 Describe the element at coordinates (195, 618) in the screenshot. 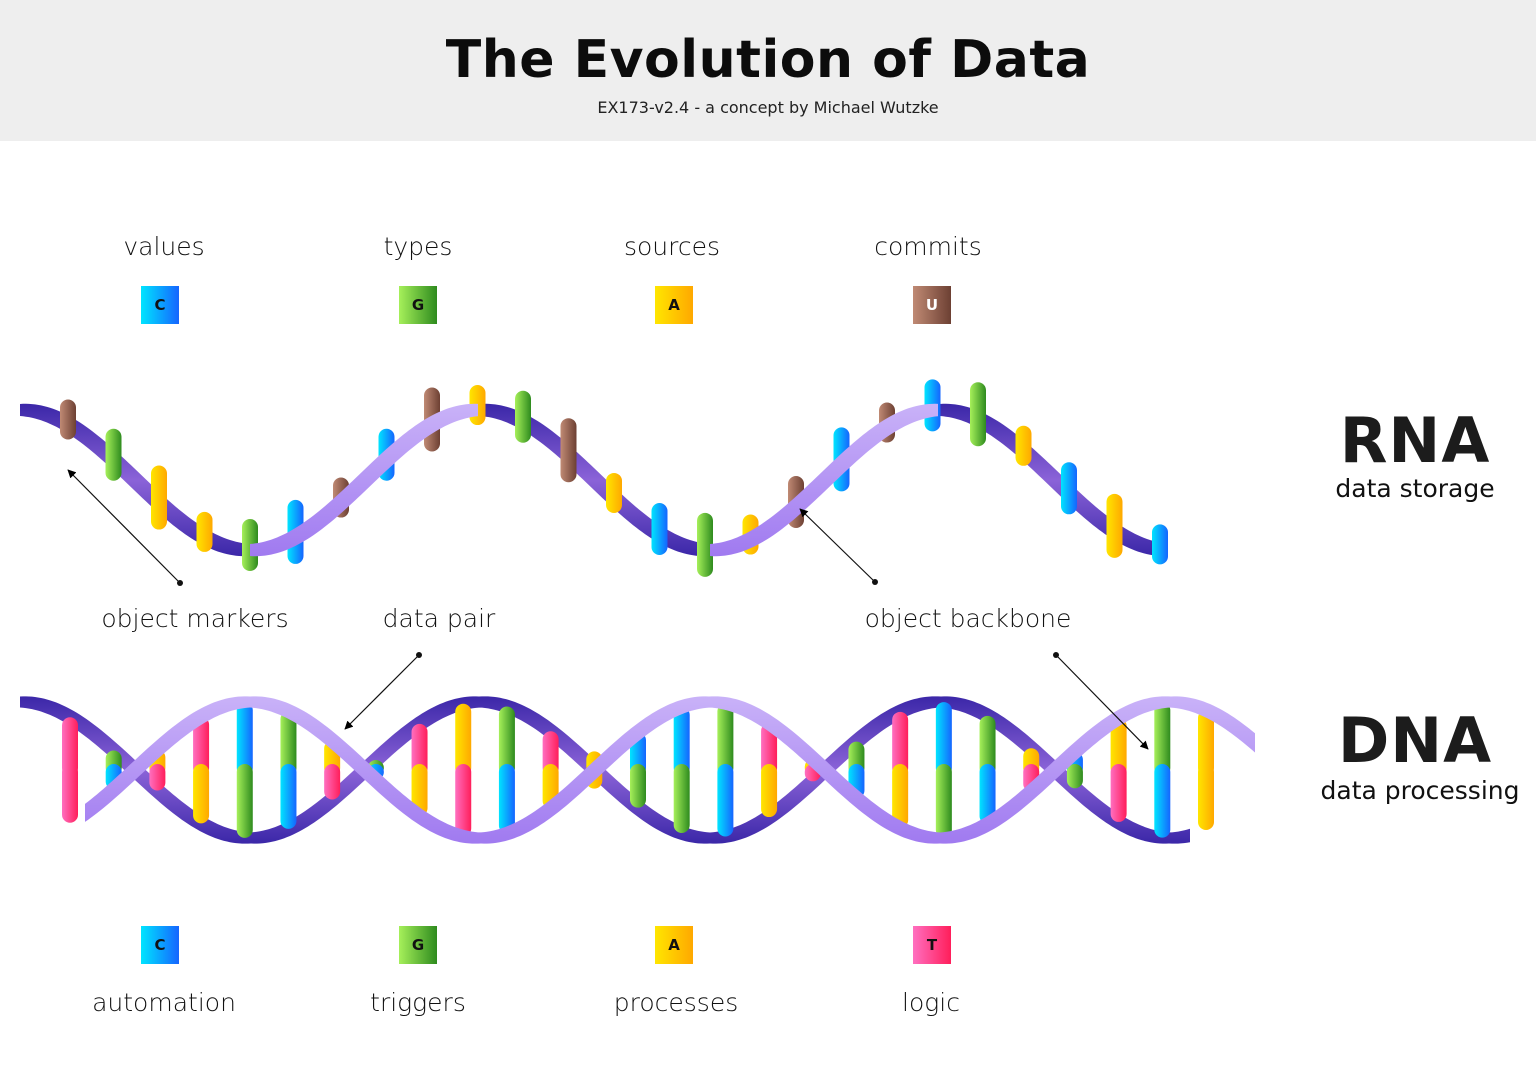

I see `annotation-object-markers: object markers` at that location.